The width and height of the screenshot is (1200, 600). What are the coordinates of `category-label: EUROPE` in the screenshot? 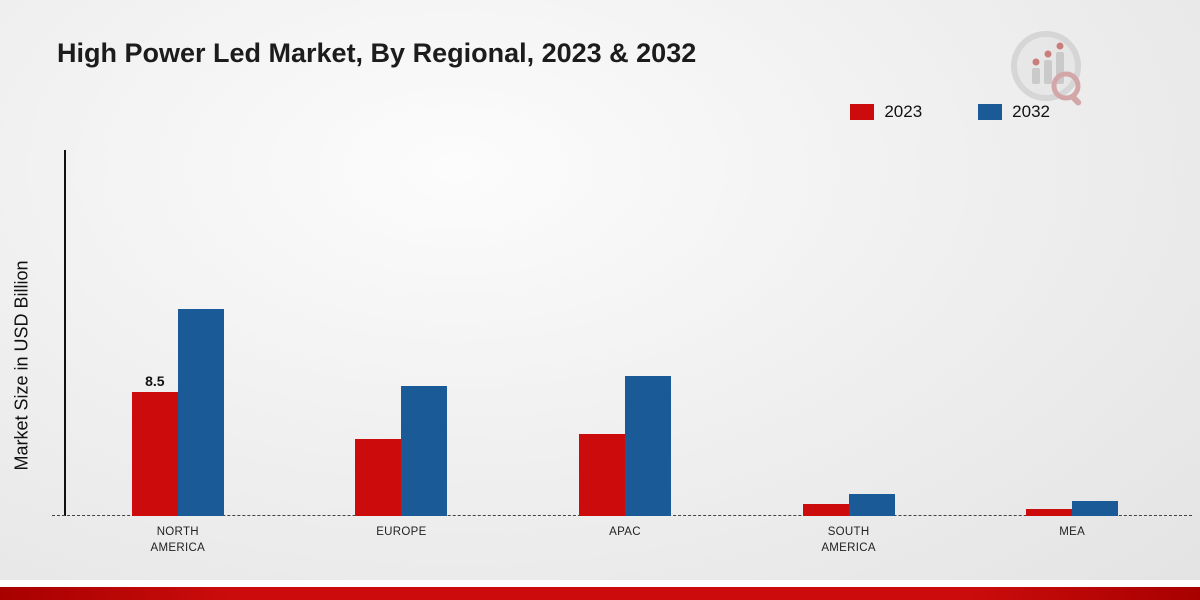 It's located at (401, 532).